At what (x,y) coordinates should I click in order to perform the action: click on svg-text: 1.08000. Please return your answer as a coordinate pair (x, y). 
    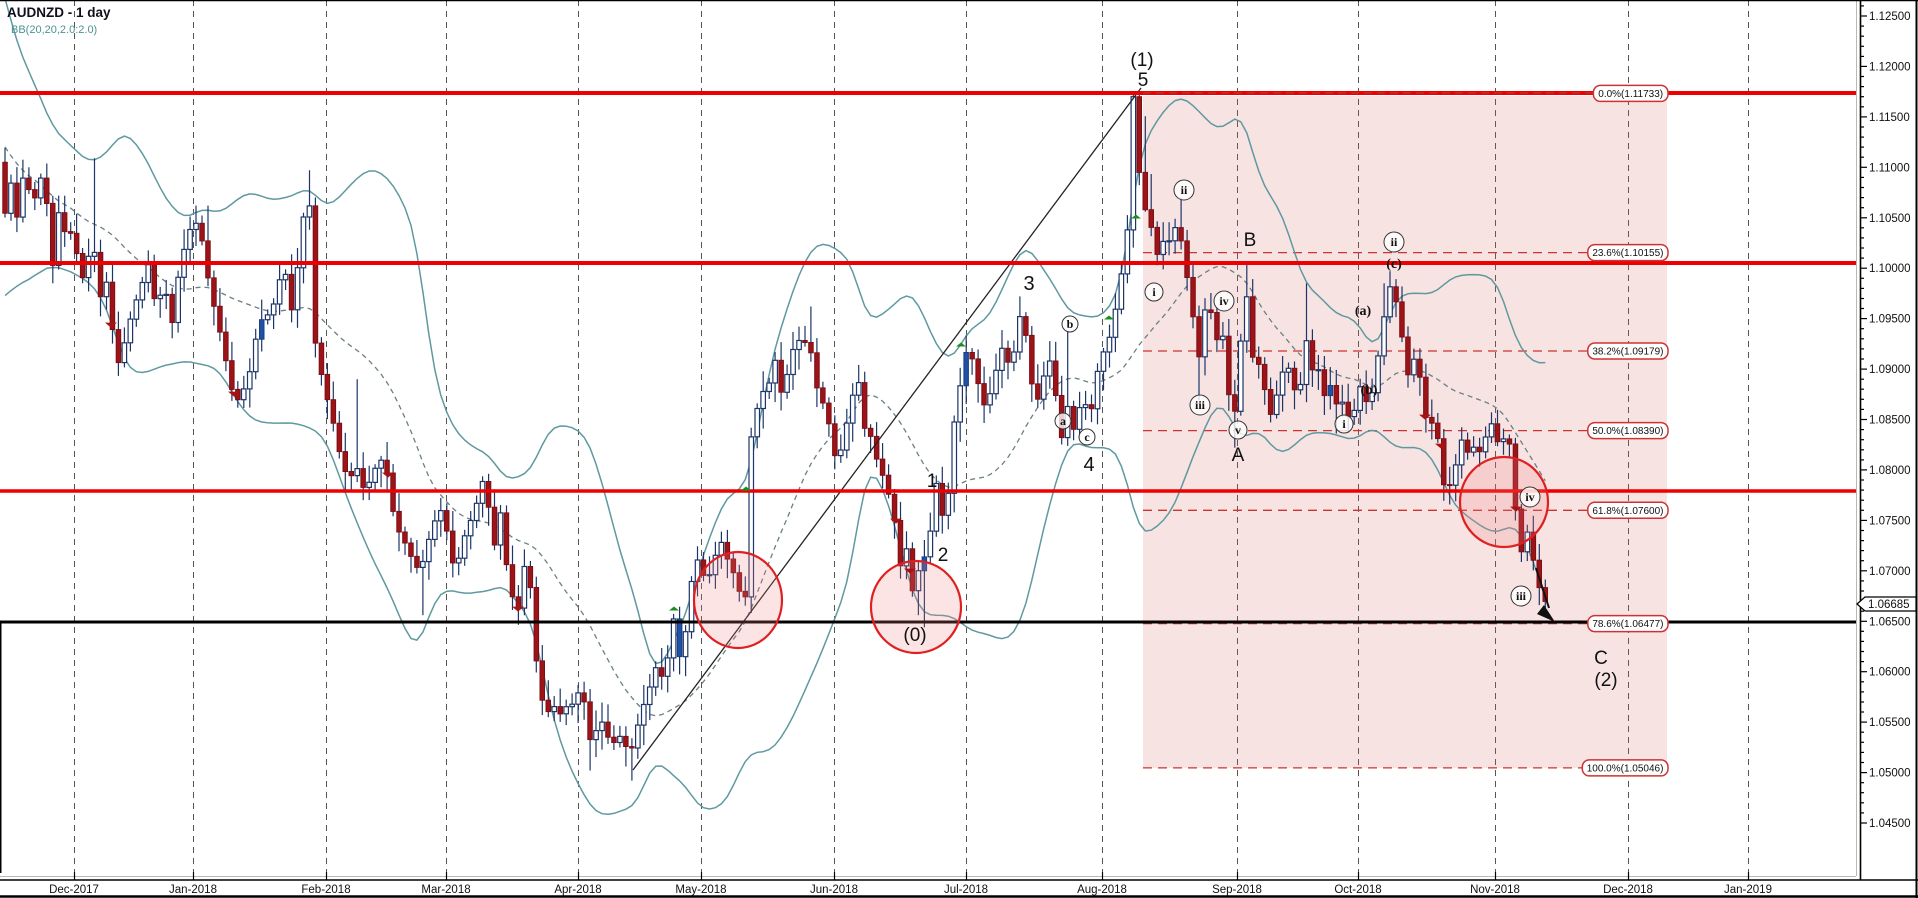
    Looking at the image, I should click on (1890, 471).